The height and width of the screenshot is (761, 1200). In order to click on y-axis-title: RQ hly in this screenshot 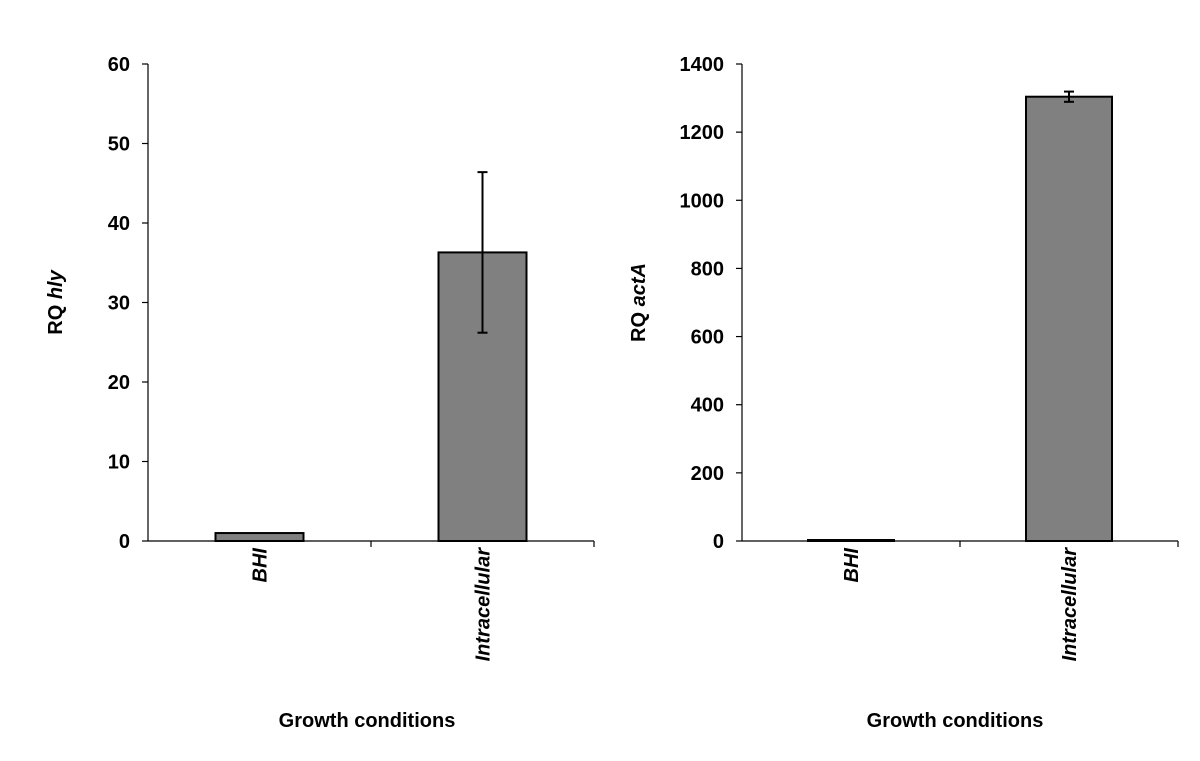, I will do `click(56, 301)`.